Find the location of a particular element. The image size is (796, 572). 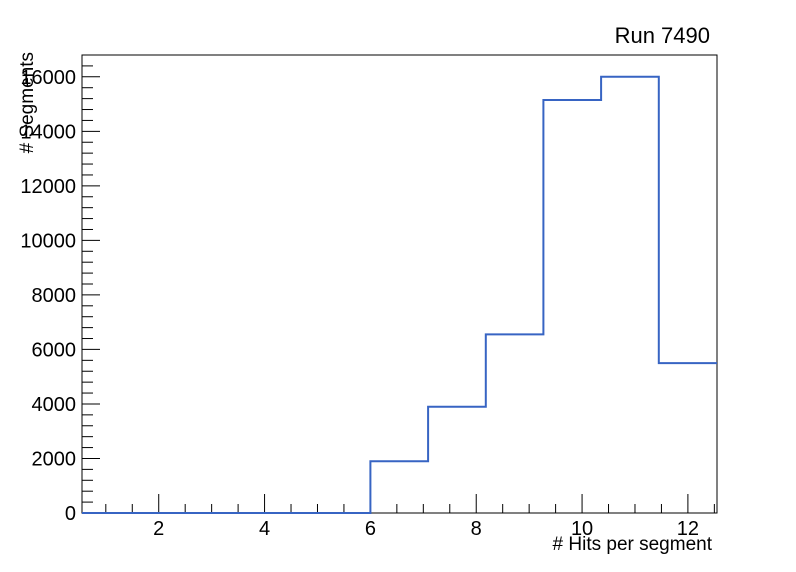

y-tick-label: 2000 is located at coordinates (54, 459).